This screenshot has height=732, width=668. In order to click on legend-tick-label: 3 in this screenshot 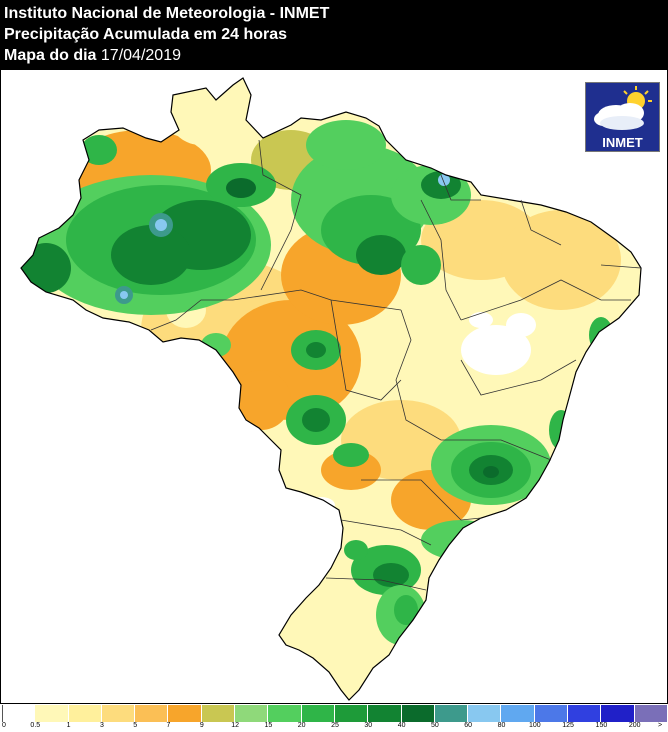, I will do `click(102, 725)`.